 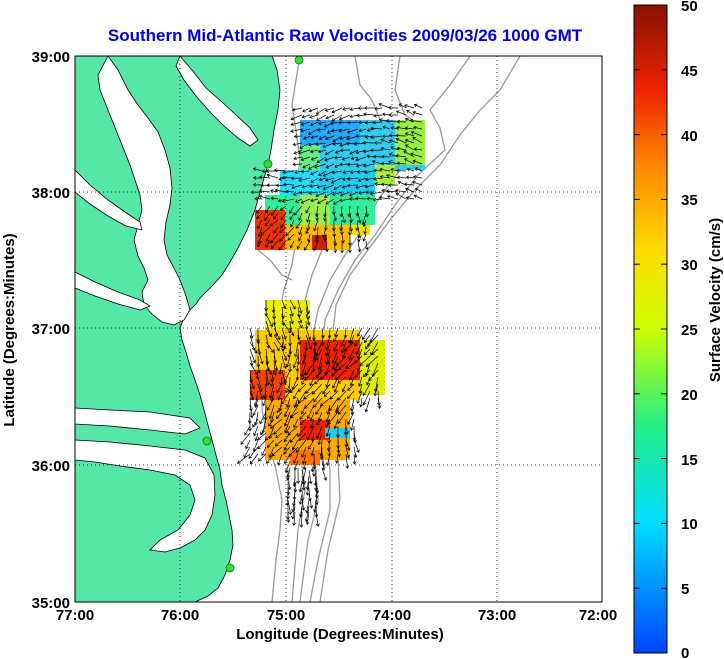 What do you see at coordinates (689, 136) in the screenshot?
I see `colorbar-tick-label: 40` at bounding box center [689, 136].